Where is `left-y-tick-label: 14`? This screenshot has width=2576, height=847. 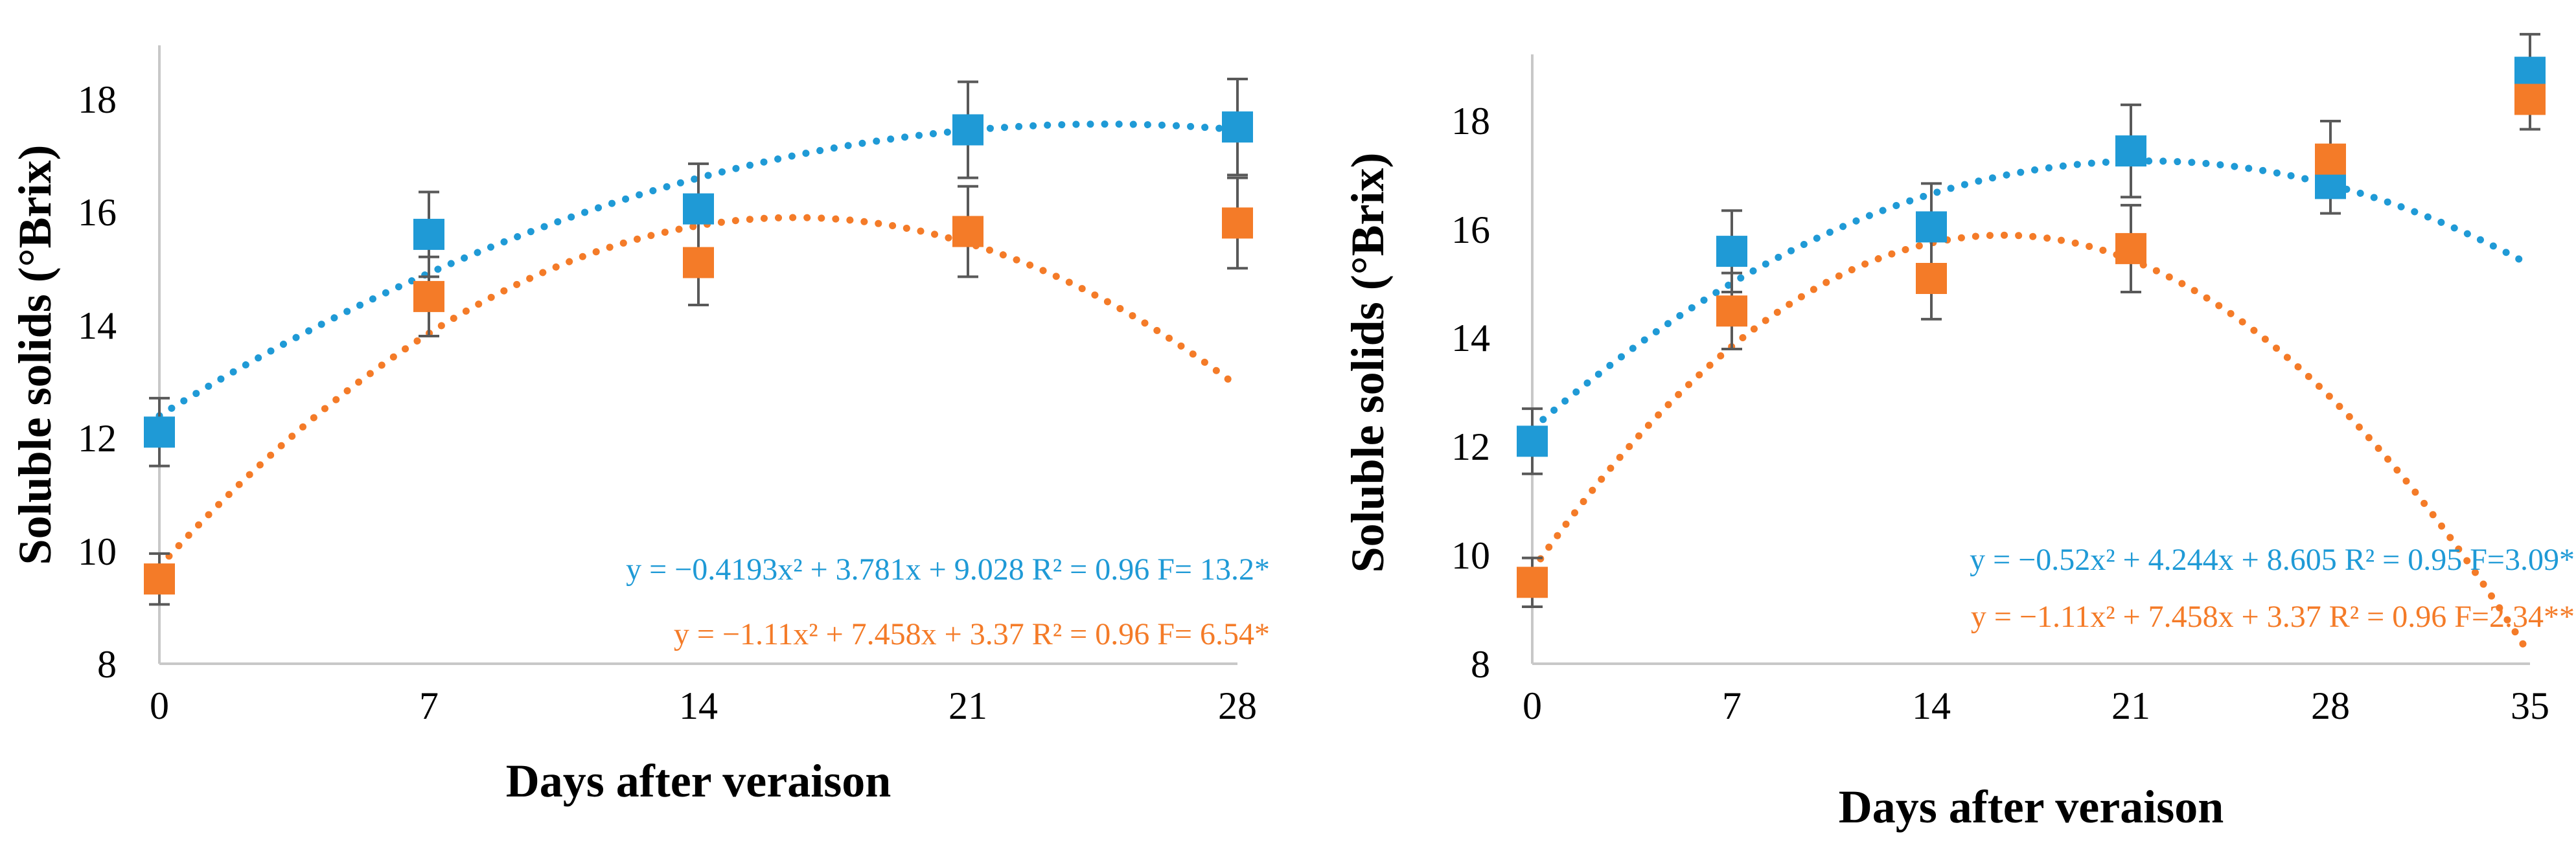
left-y-tick-label: 14 is located at coordinates (97, 325).